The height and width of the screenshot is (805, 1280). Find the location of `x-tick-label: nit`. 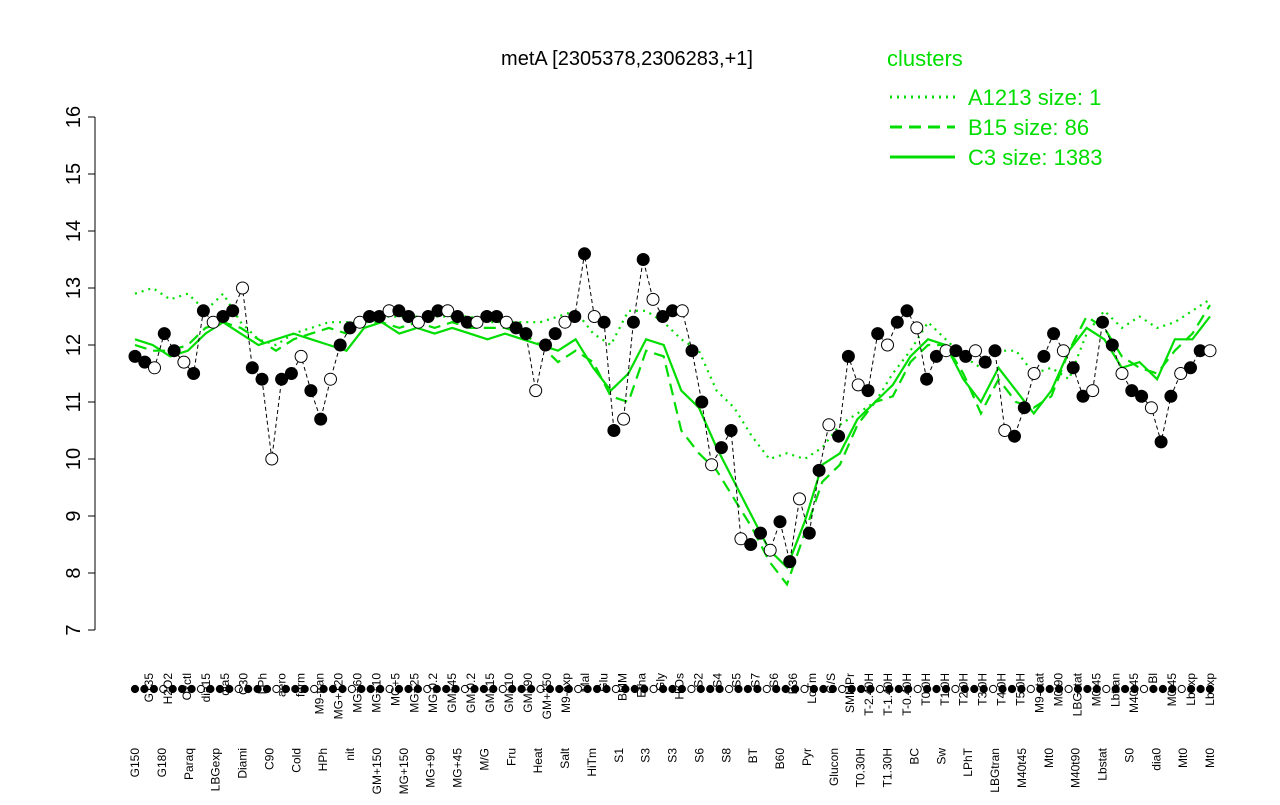

x-tick-label: nit is located at coordinates (350, 753).